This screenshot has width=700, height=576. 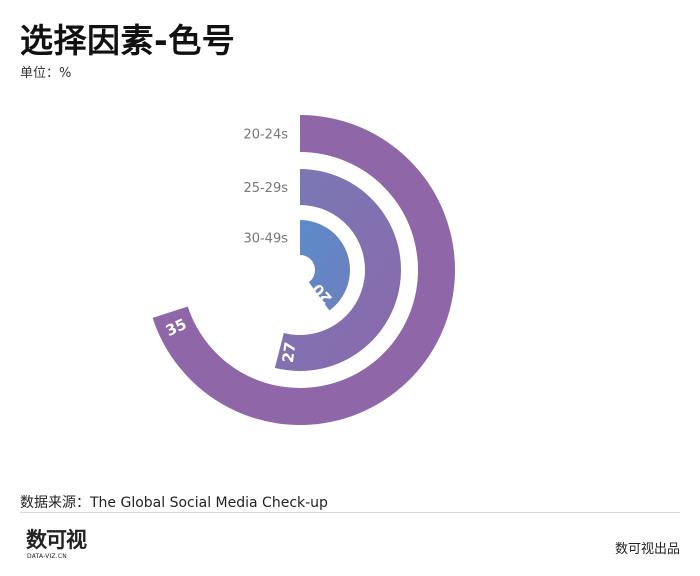 I want to click on category-label-30-49s: 30-49s, so click(x=265, y=239).